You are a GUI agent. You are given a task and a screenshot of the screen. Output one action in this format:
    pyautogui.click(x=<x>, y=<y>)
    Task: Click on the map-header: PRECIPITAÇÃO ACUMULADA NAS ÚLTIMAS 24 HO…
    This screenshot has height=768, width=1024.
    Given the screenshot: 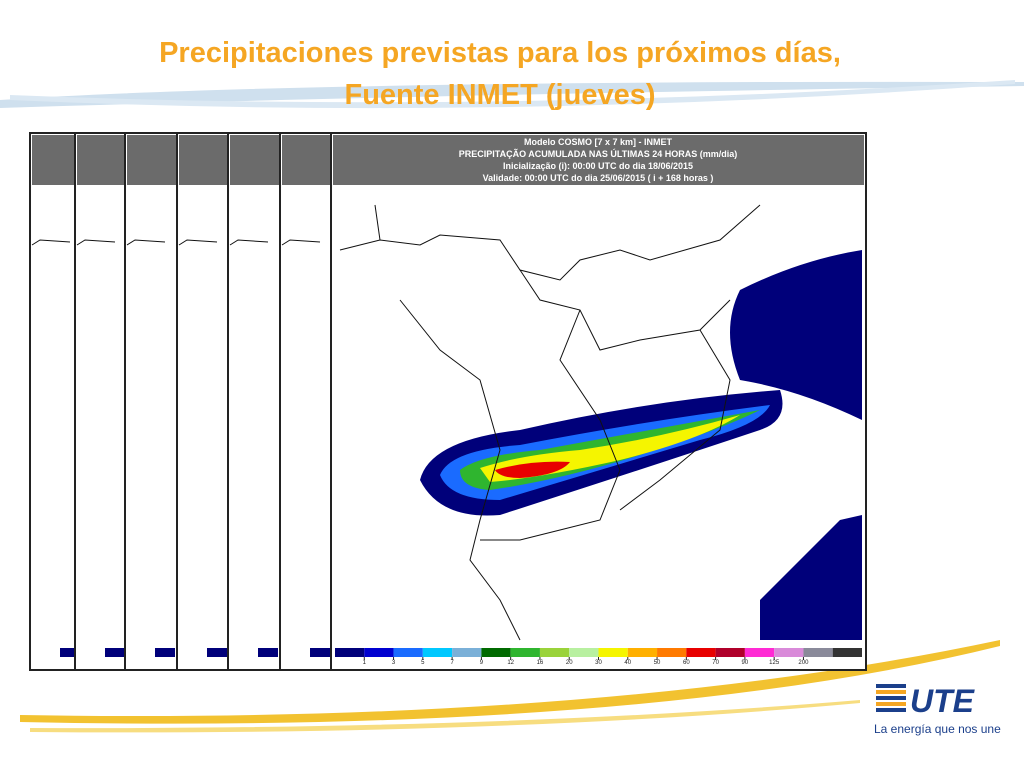 What is the action you would take?
    pyautogui.click(x=598, y=153)
    